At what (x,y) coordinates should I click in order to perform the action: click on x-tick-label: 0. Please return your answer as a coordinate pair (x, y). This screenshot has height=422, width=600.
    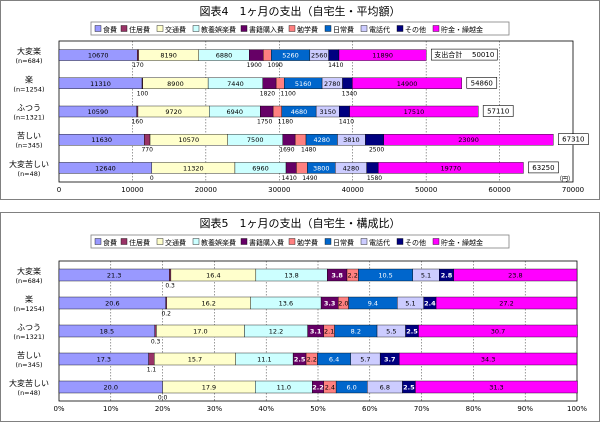
    Looking at the image, I should click on (59, 190).